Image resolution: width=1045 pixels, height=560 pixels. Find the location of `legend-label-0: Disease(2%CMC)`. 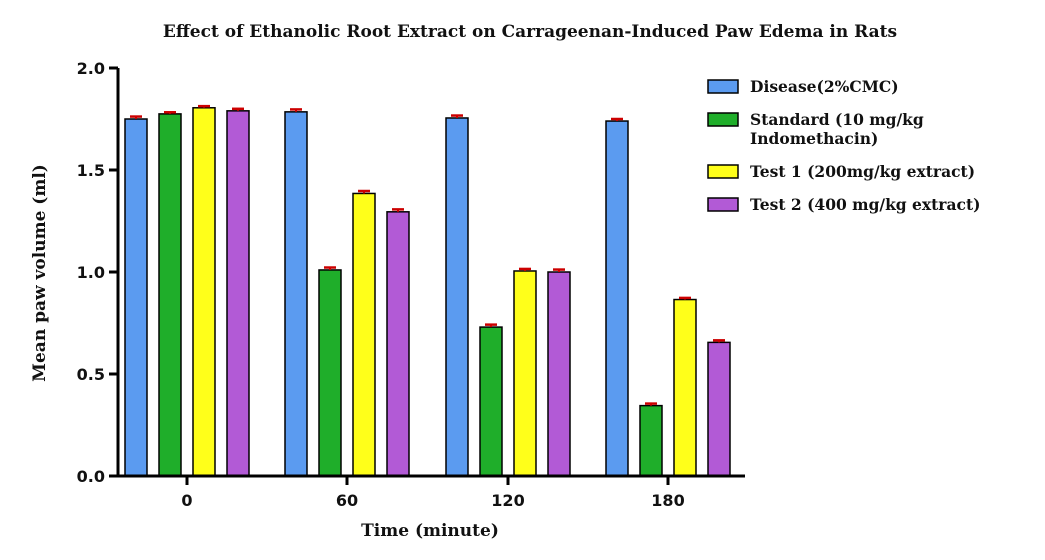

legend-label-0: Disease(2%CMC) is located at coordinates (824, 86).